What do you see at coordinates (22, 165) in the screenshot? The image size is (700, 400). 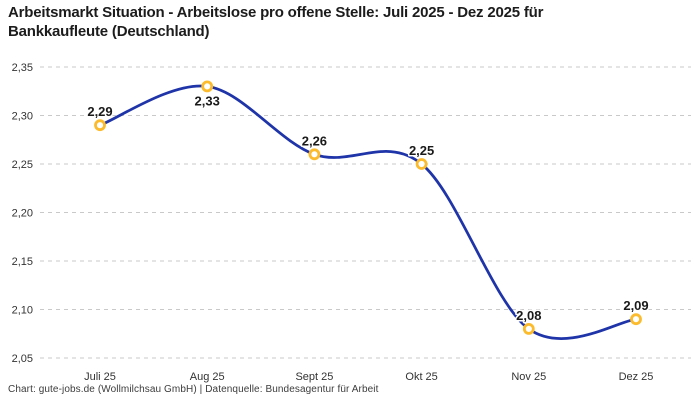 I see `y-axis-tick-label: 2,25` at bounding box center [22, 165].